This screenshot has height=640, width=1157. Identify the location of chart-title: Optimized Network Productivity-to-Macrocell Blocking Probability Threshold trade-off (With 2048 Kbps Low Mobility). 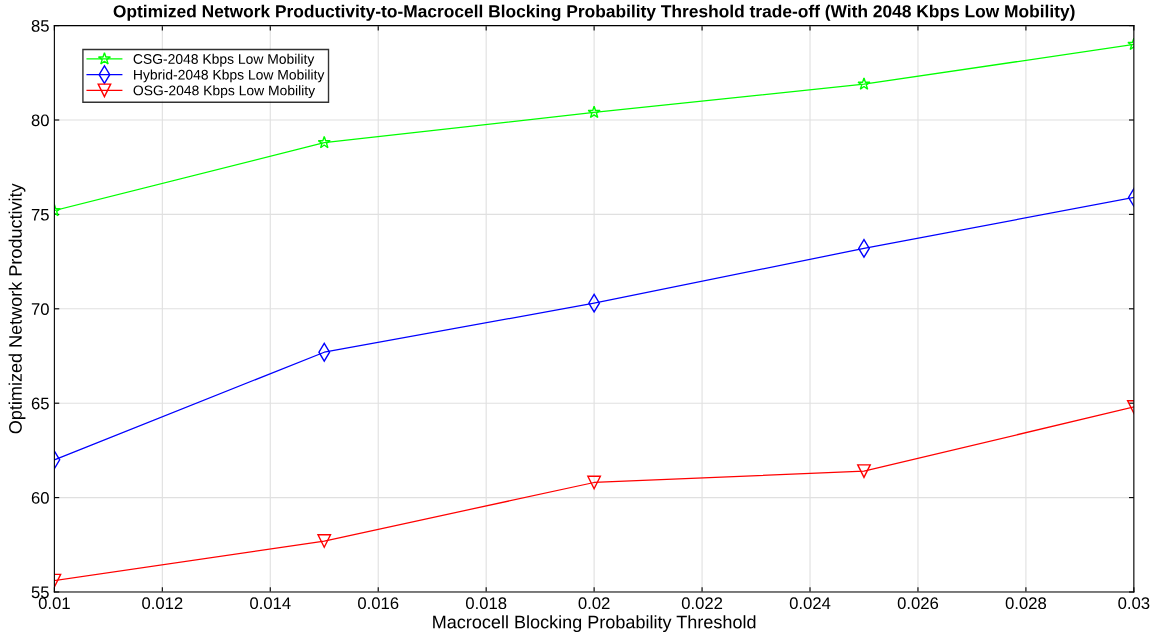
(594, 12).